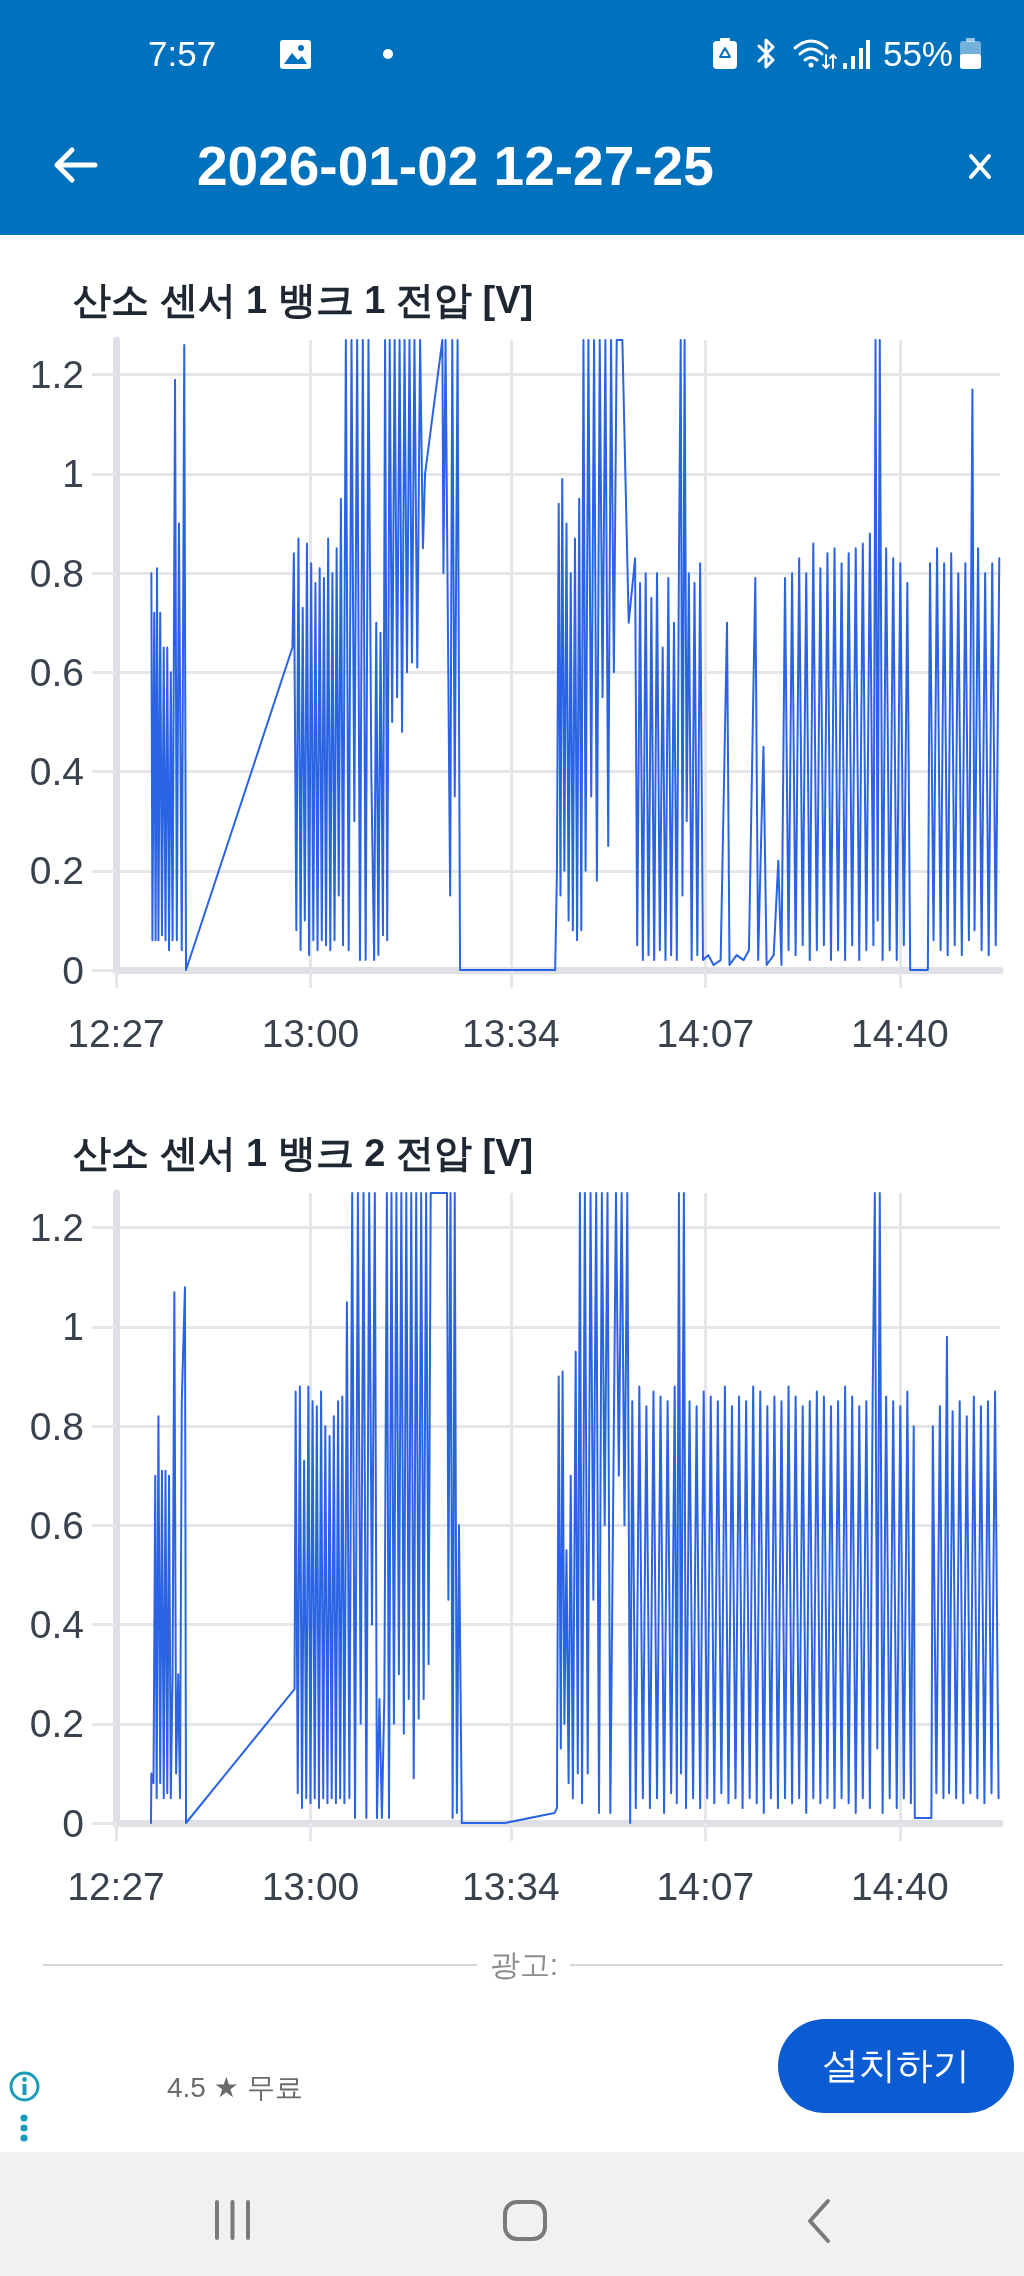 Image resolution: width=1024 pixels, height=2276 pixels. I want to click on text: 2026-01-02 12-27-25, so click(455, 167).